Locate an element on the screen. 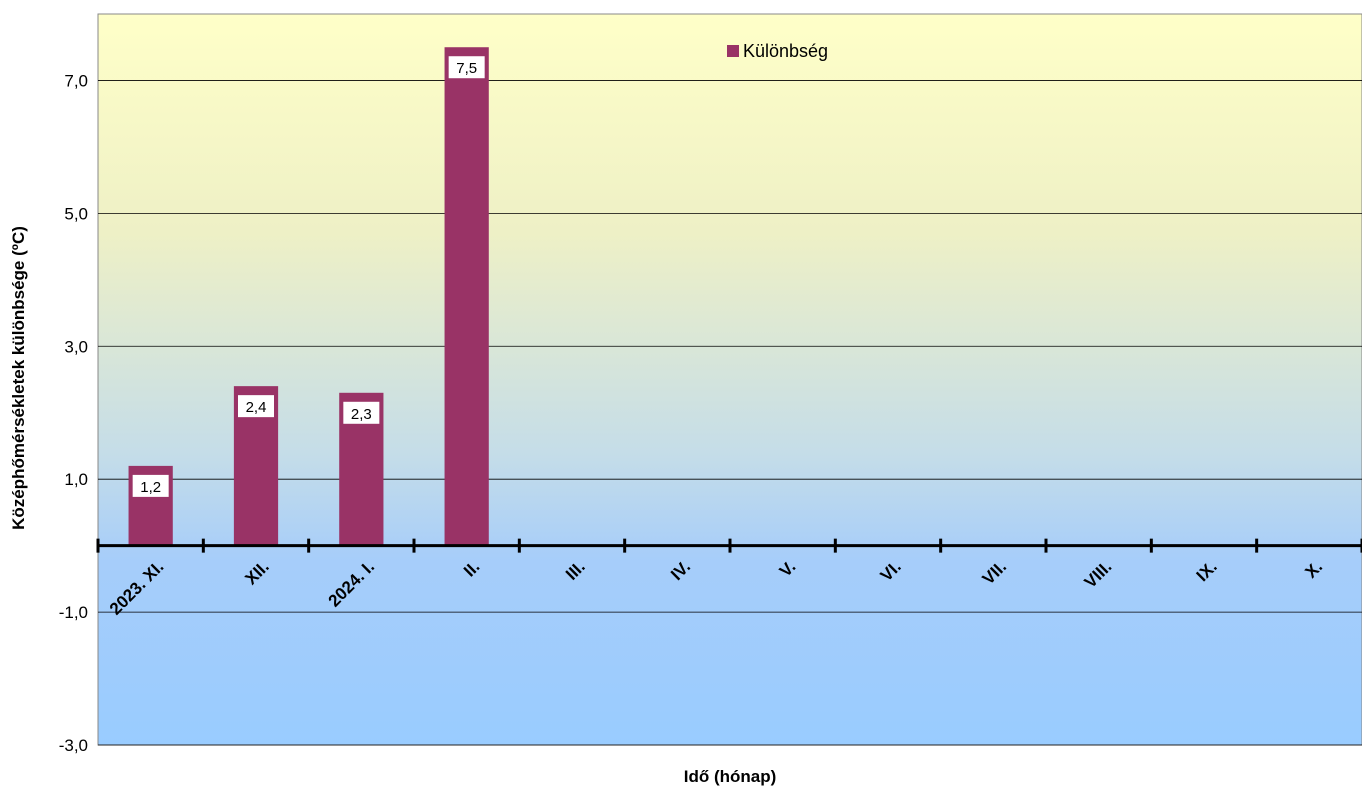  y-axis-ticks: -3,0 -1,0 1,0 3,0 5,0 7,0 is located at coordinates (73, 413).